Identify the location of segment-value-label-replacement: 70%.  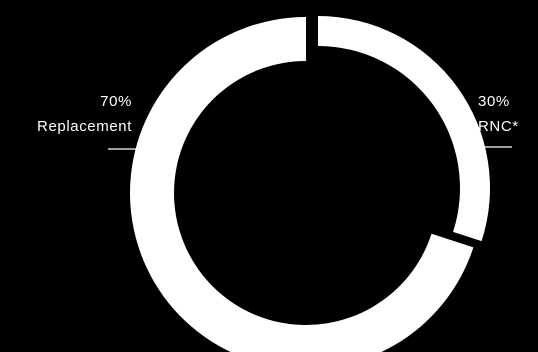
(116, 101).